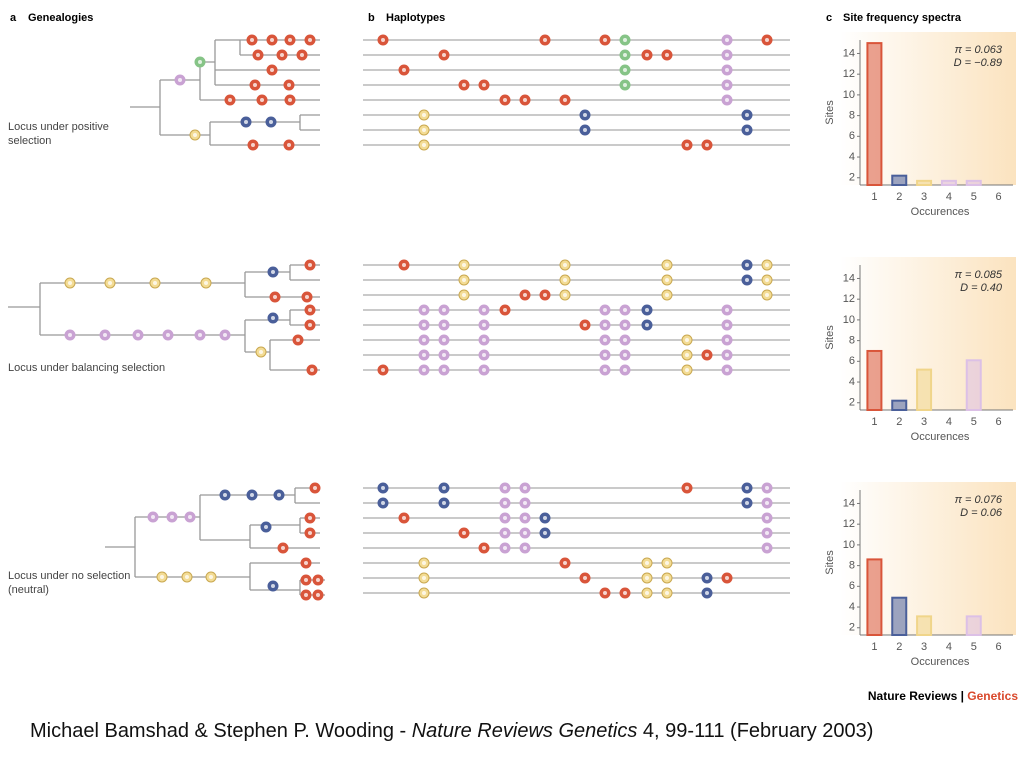 The width and height of the screenshot is (1024, 768). What do you see at coordinates (979, 500) in the screenshot?
I see `annotation: π = 0.076` at bounding box center [979, 500].